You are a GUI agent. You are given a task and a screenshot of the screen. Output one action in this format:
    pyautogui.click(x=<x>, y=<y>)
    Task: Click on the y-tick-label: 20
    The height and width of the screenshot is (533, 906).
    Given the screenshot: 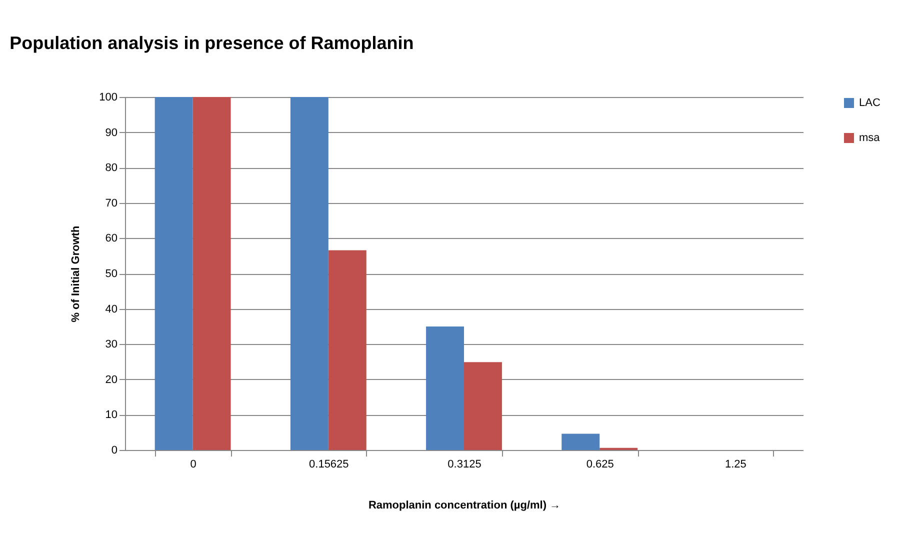 What is the action you would take?
    pyautogui.click(x=111, y=380)
    